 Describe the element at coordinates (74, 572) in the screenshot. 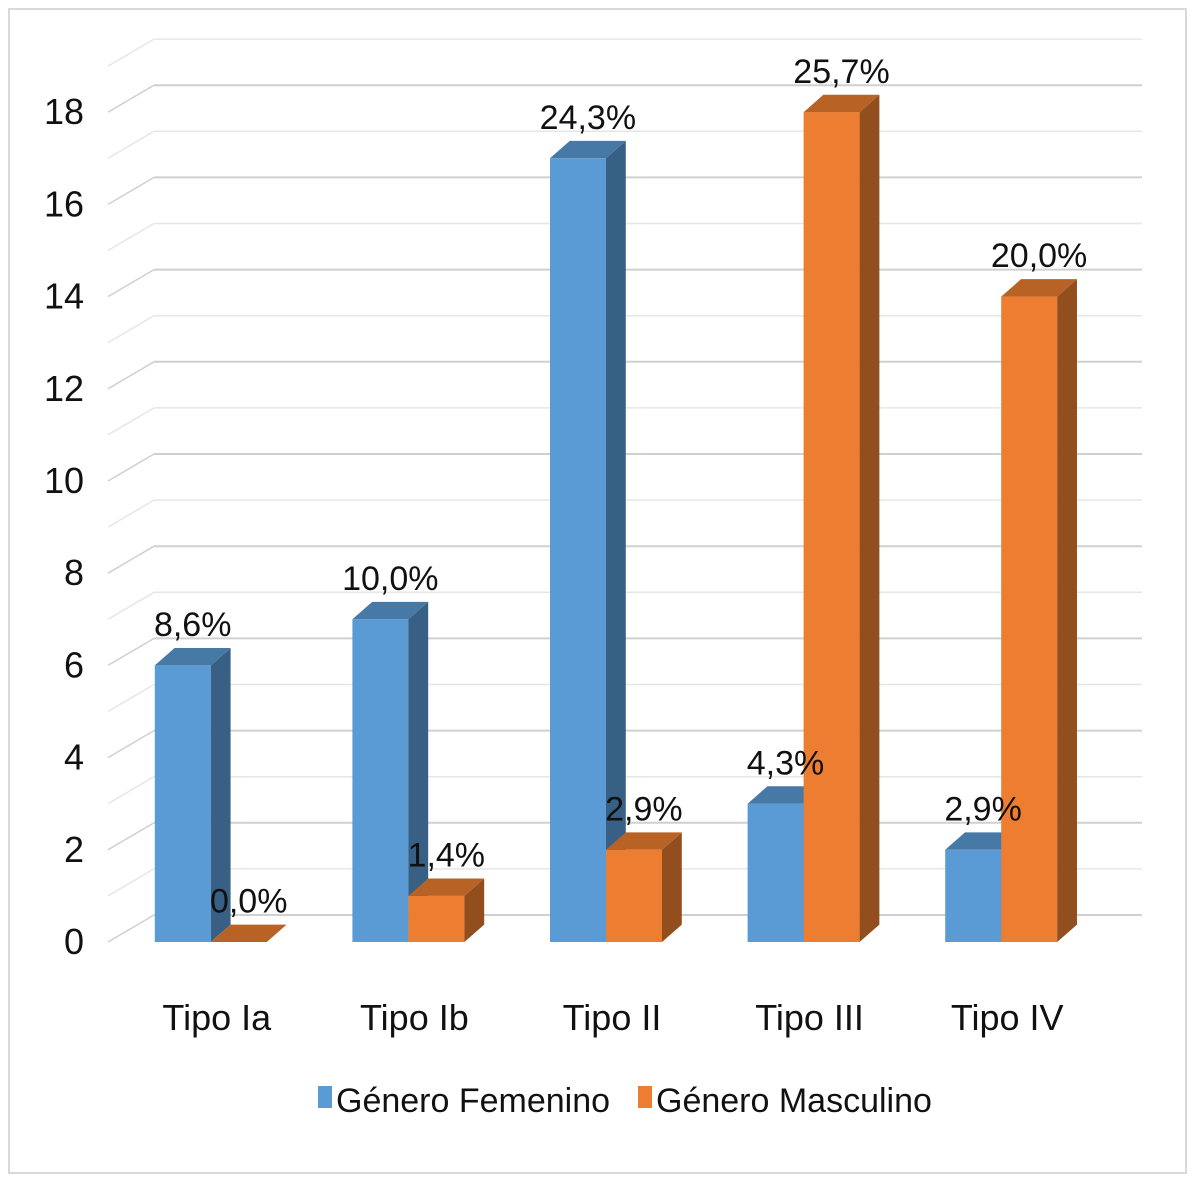

I see `y-tick-label: 8` at that location.